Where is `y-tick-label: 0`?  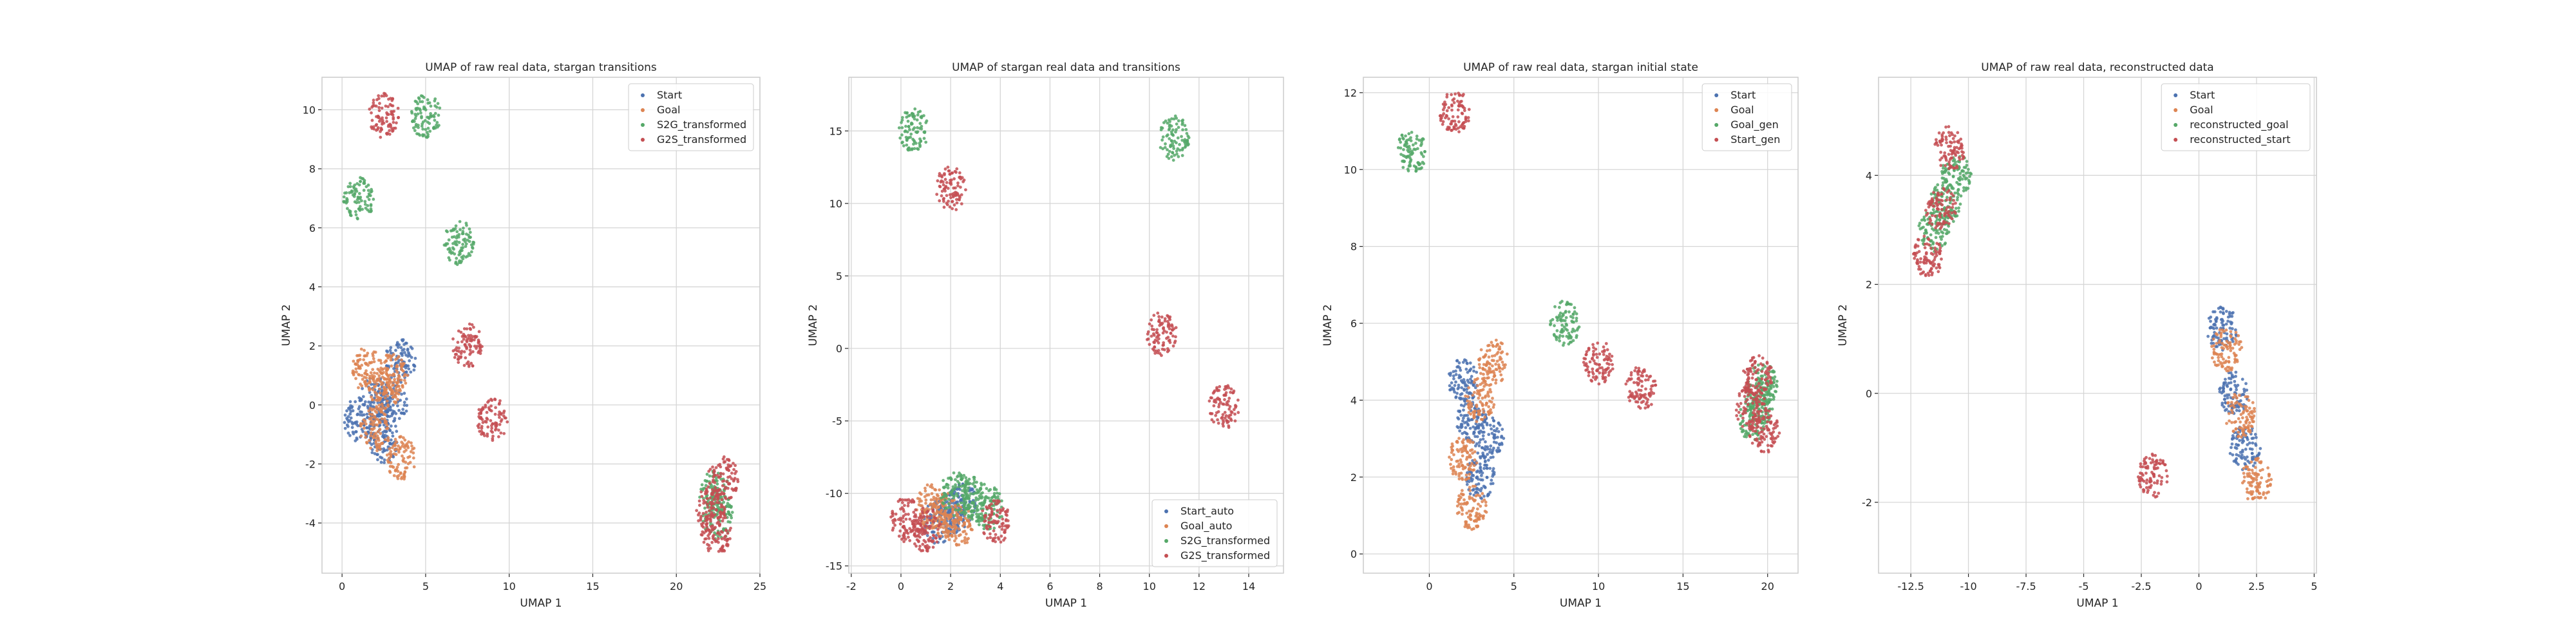 y-tick-label: 0 is located at coordinates (1353, 554).